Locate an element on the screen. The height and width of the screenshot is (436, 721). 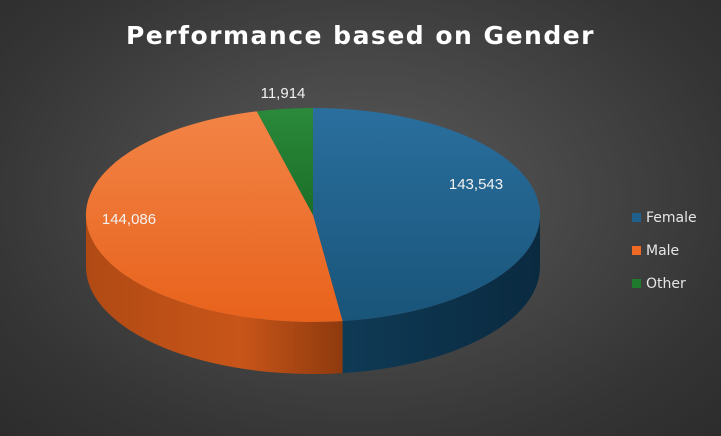
legend-label-female: Female is located at coordinates (671, 217).